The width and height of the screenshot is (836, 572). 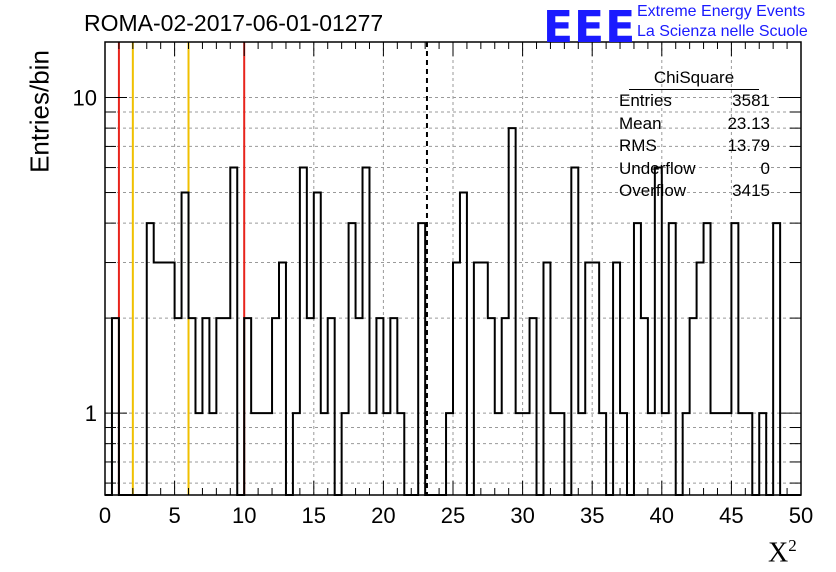 What do you see at coordinates (782, 552) in the screenshot?
I see `x-axis-label: X2` at bounding box center [782, 552].